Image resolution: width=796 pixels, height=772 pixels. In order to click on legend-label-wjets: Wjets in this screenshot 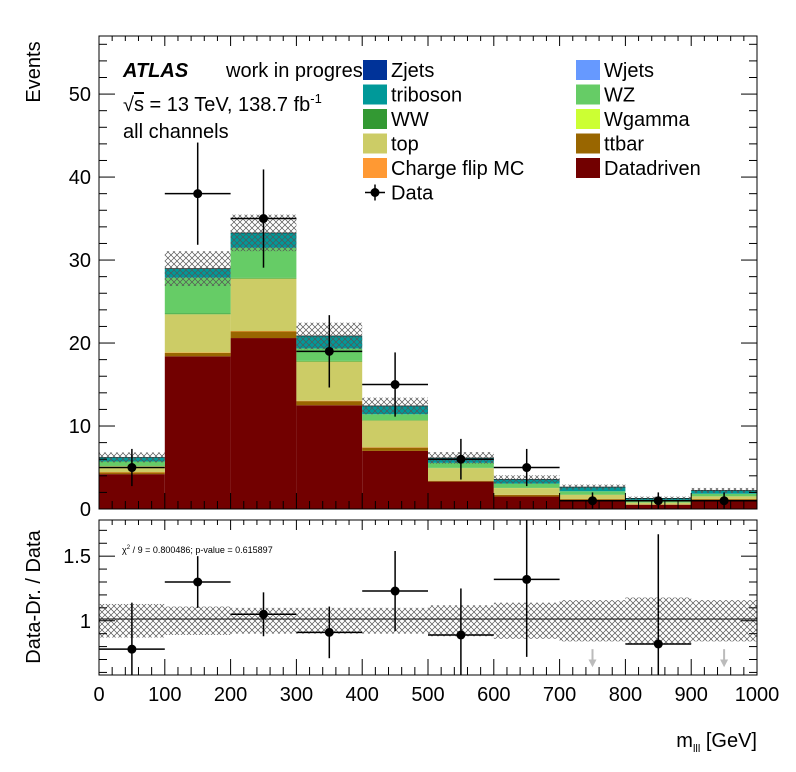, I will do `click(629, 71)`.